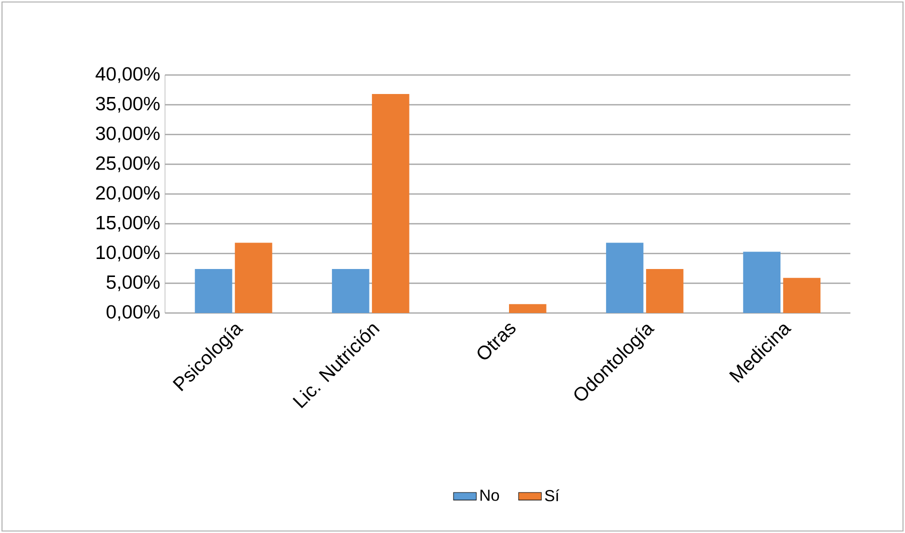 This screenshot has height=533, width=905. Describe the element at coordinates (128, 194) in the screenshot. I see `y-tick-label: 20,00%` at that location.